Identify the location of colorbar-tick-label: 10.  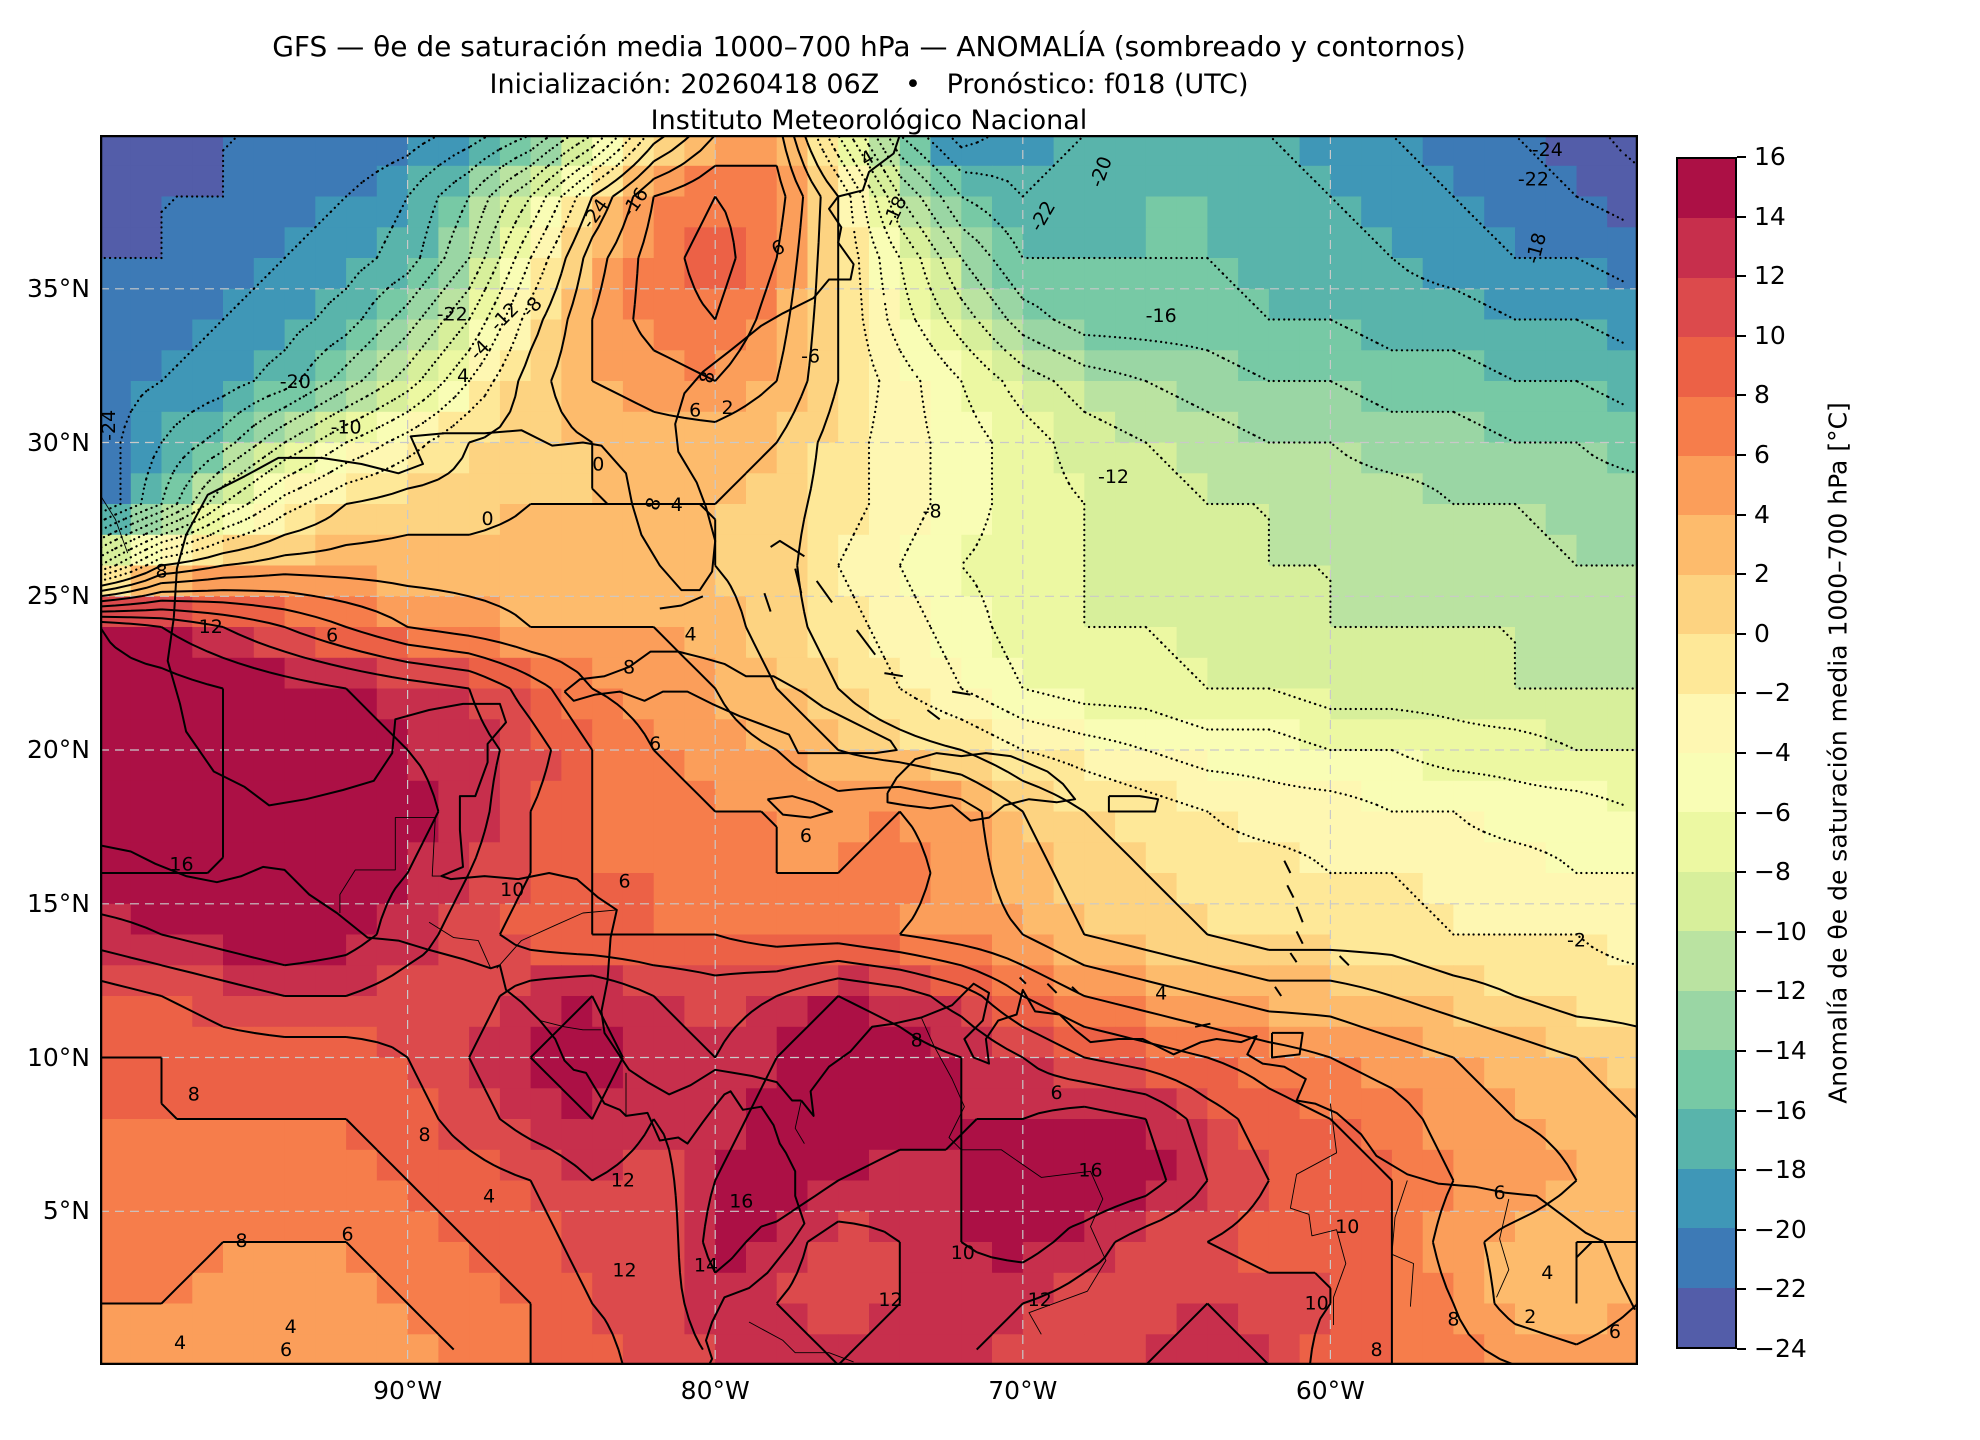
(1770, 335).